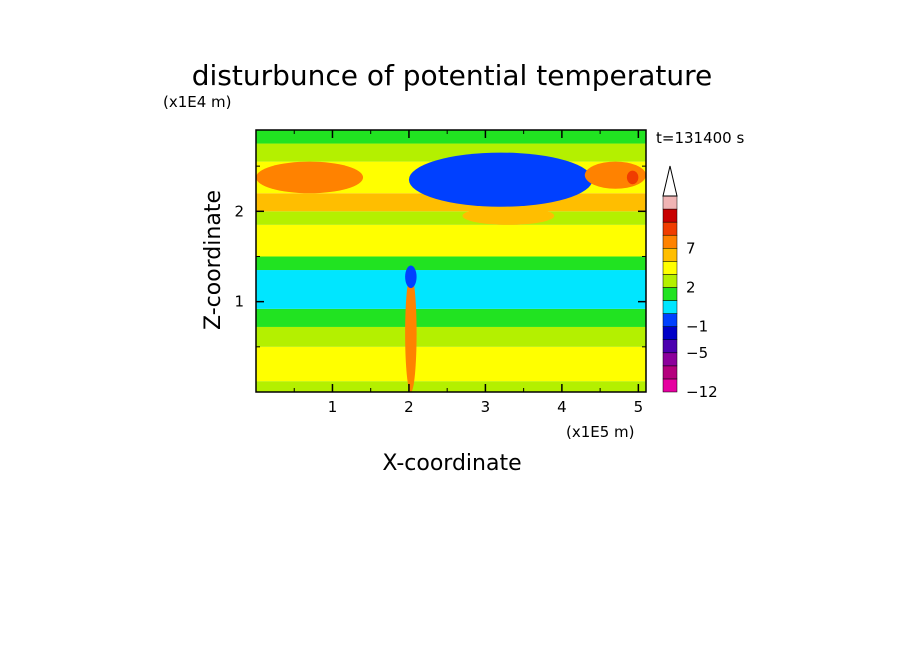 The width and height of the screenshot is (904, 658). Describe the element at coordinates (213, 260) in the screenshot. I see `y-axis-label: Z-coordinate` at that location.